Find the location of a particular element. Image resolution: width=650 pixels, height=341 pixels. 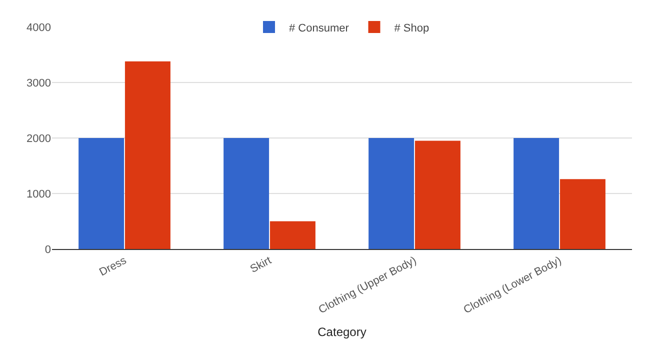

y-tick-label: 2000 is located at coordinates (38, 138).